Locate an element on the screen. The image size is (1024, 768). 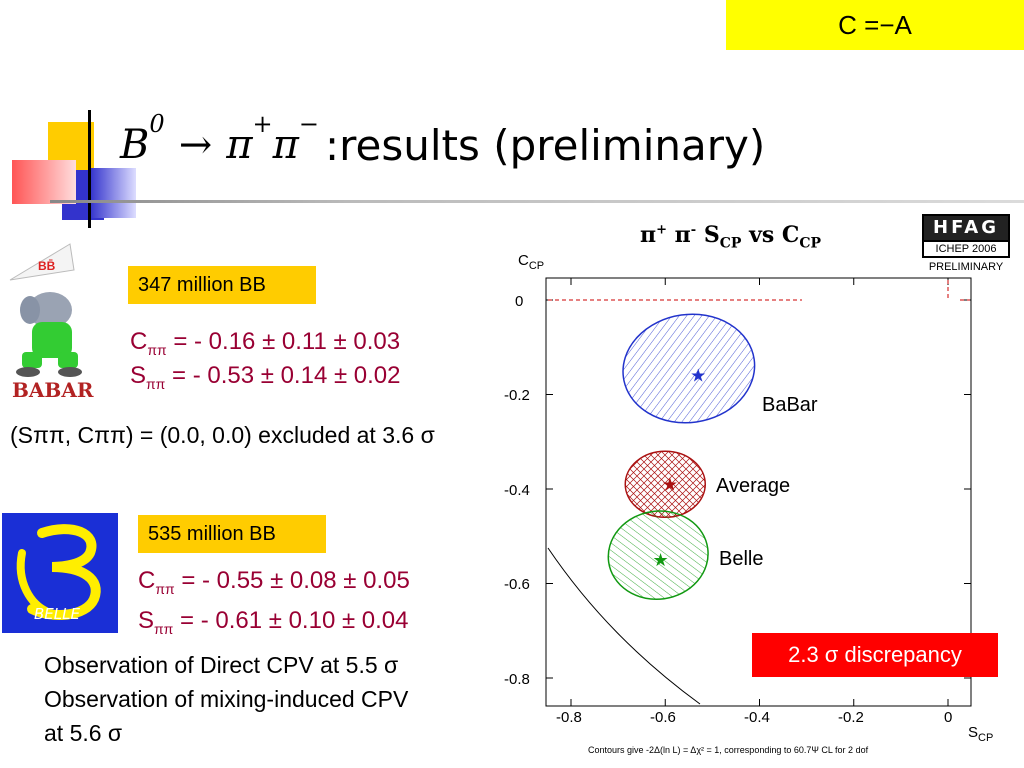
data-marks: ★ ★ ★ is located at coordinates (681, 457).